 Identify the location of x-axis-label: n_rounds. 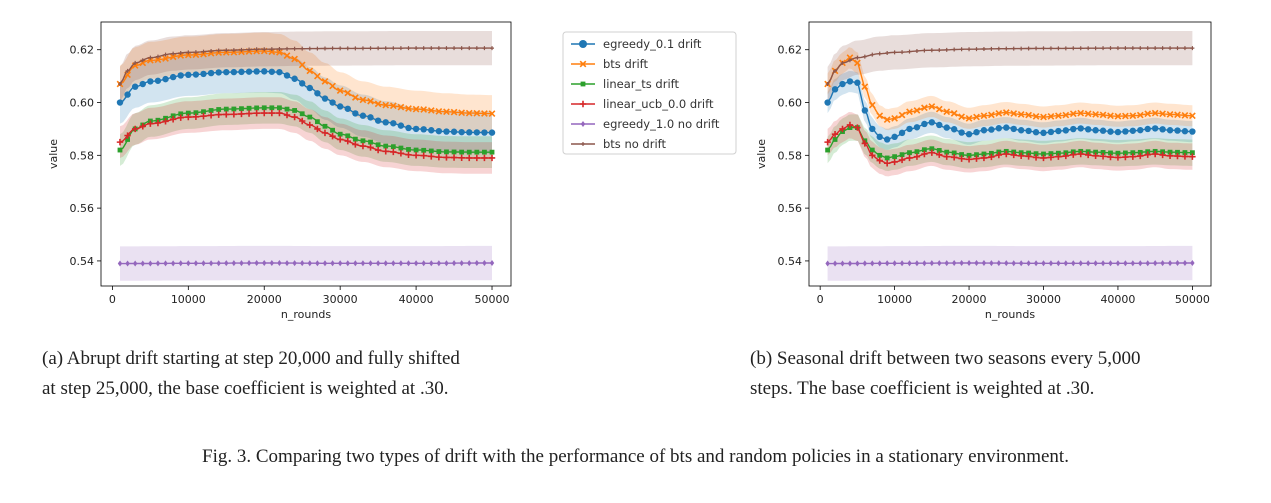
(306, 314).